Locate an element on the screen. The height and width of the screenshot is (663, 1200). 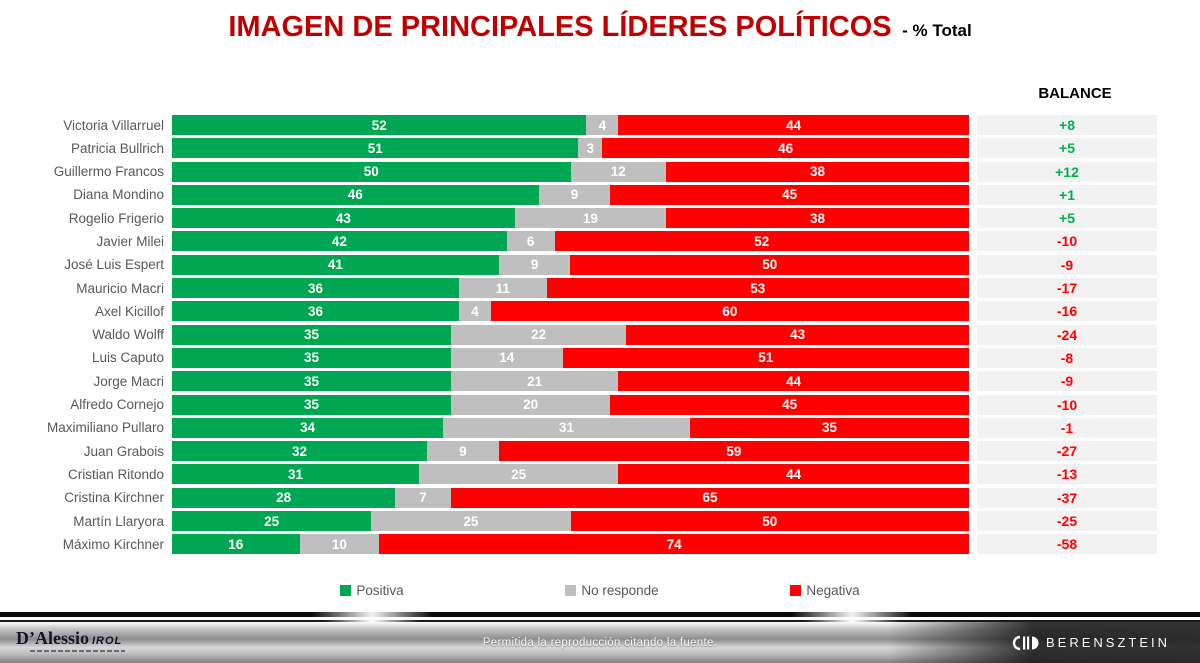
bar-value-neutral: 14 is located at coordinates (507, 358).